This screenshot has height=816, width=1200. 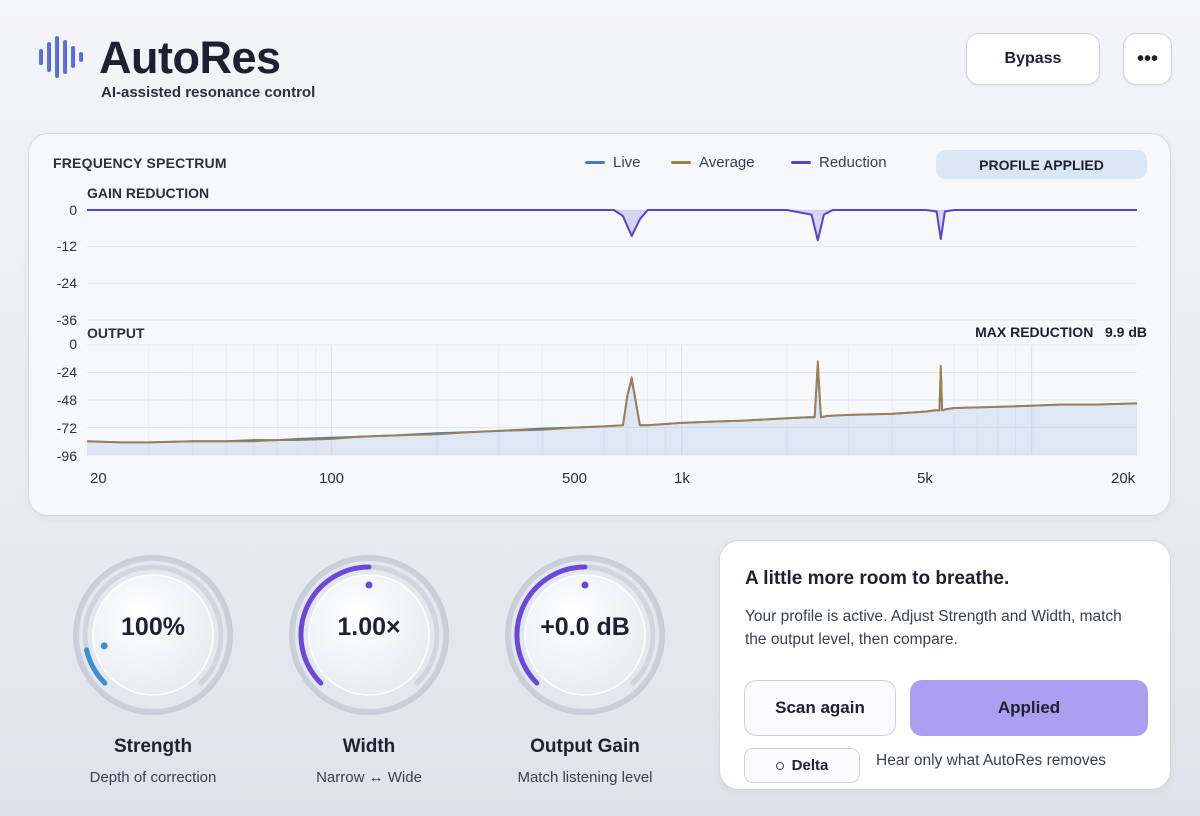 What do you see at coordinates (66, 283) in the screenshot?
I see `gr-ytick: -24` at bounding box center [66, 283].